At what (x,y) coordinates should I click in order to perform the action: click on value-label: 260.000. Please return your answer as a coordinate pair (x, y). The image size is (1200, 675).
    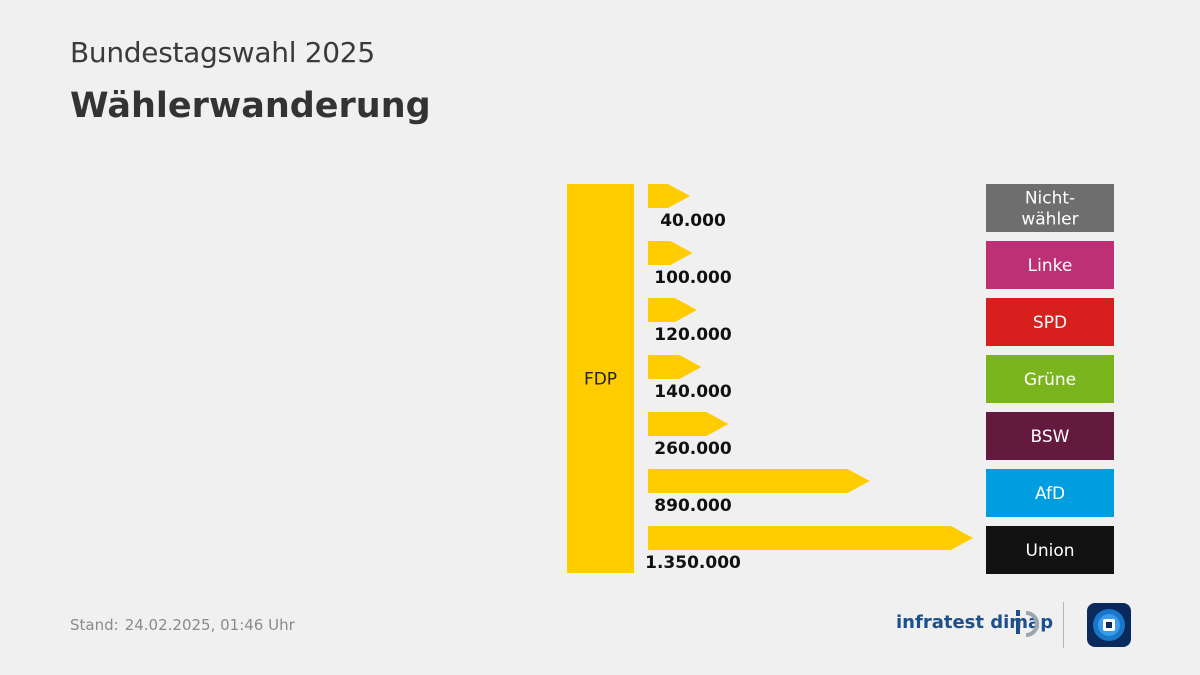
    Looking at the image, I should click on (693, 449).